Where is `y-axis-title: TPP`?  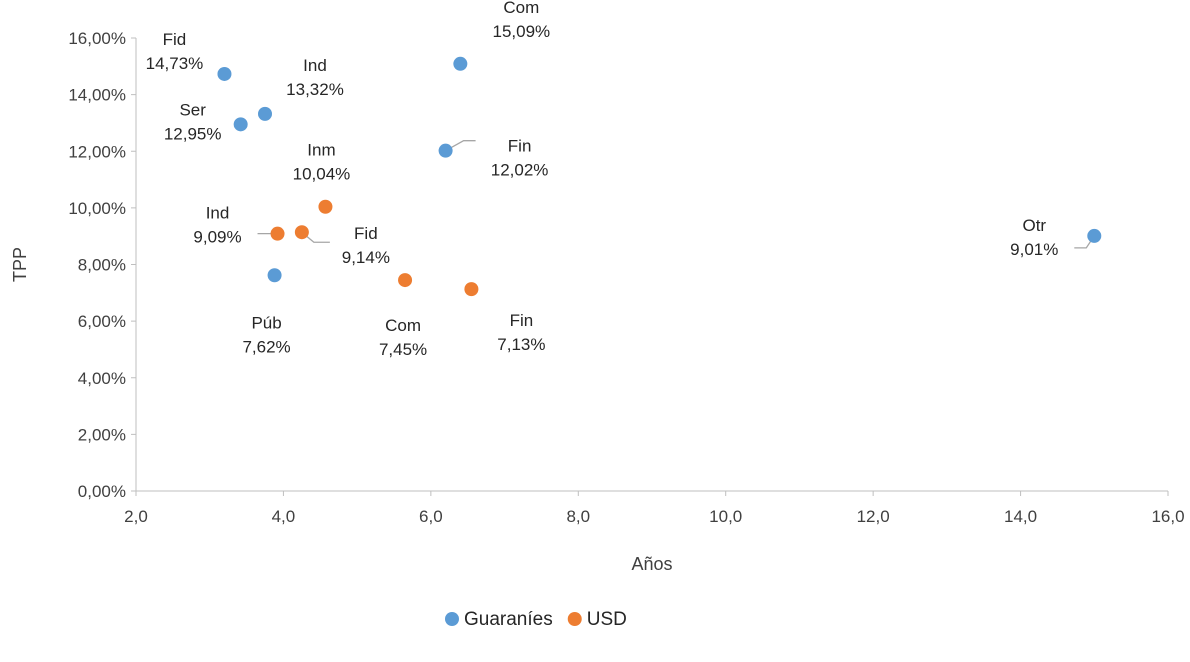
y-axis-title: TPP is located at coordinates (20, 264).